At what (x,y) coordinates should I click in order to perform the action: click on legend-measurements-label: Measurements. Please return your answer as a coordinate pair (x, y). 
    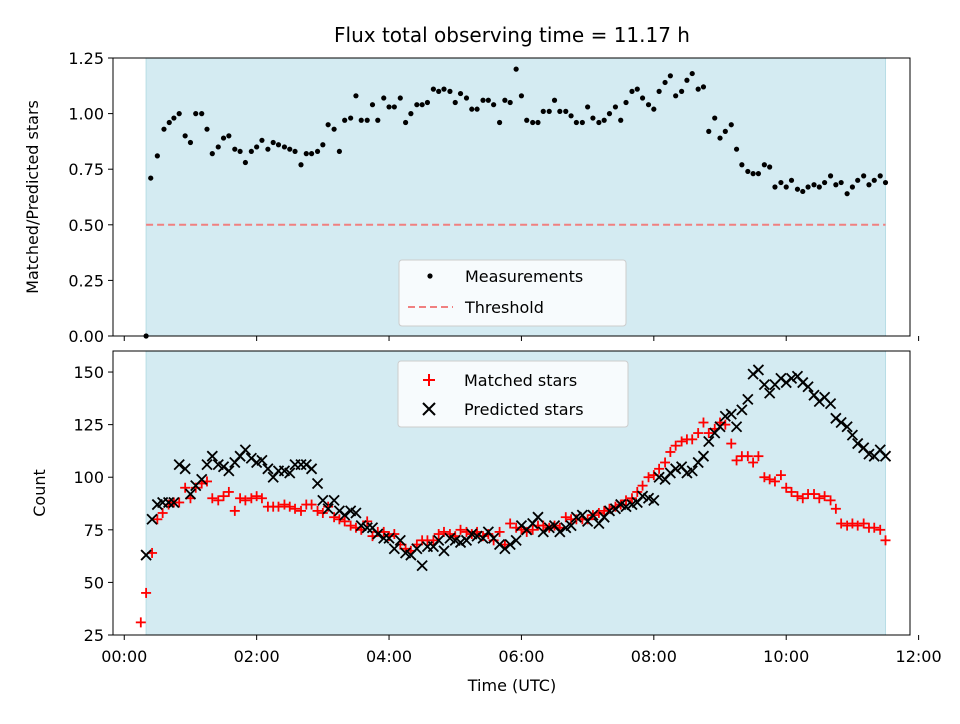
    Looking at the image, I should click on (524, 276).